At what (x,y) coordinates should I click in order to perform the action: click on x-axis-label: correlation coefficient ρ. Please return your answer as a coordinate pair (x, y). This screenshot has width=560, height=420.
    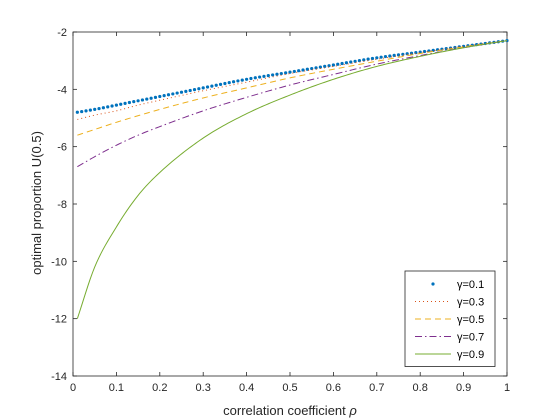
    Looking at the image, I should click on (290, 410).